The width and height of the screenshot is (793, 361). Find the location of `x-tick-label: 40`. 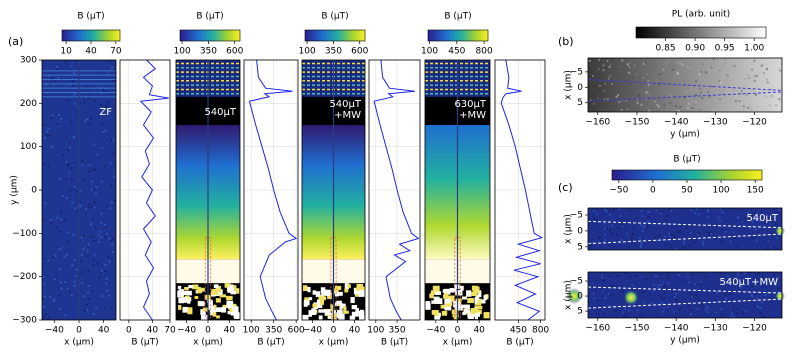

x-tick-label: 40 is located at coordinates (104, 331).